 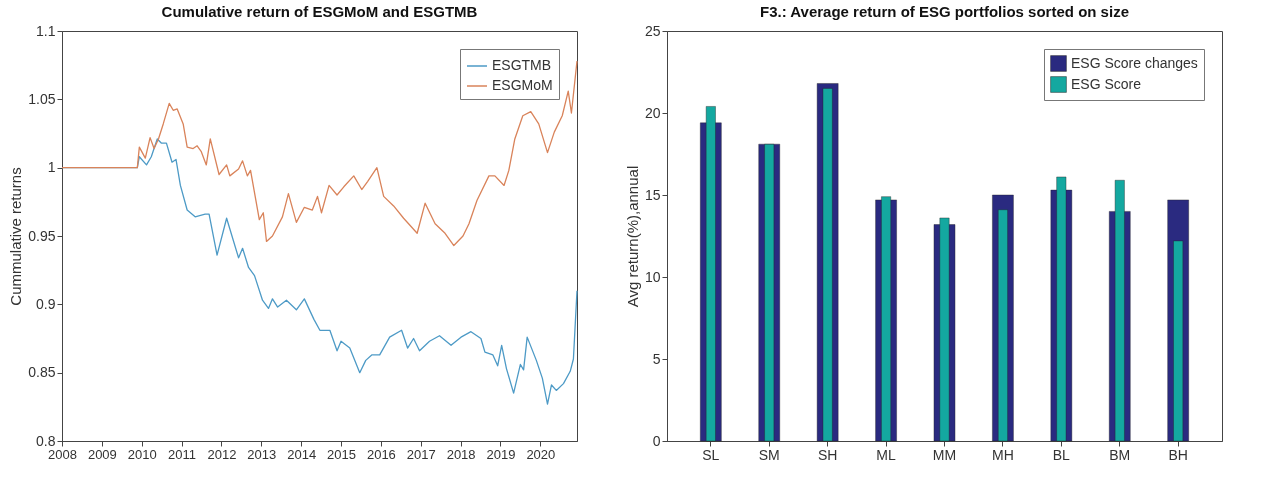 I want to click on x-tick-label: 2008, so click(x=62, y=454).